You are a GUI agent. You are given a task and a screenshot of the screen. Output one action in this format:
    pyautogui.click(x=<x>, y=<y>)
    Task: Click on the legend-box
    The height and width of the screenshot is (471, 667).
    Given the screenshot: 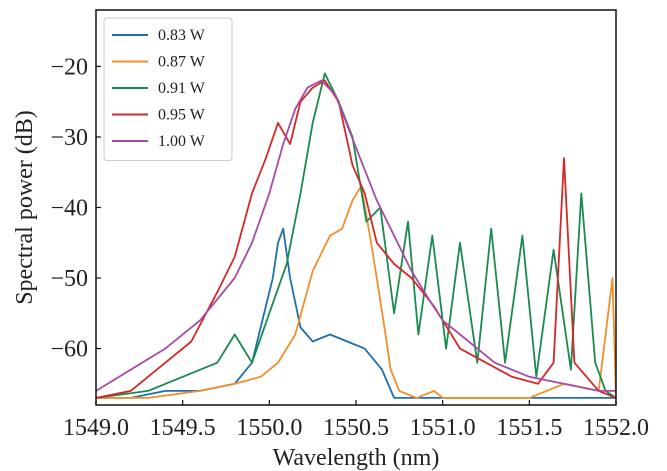 What is the action you would take?
    pyautogui.click(x=168, y=89)
    